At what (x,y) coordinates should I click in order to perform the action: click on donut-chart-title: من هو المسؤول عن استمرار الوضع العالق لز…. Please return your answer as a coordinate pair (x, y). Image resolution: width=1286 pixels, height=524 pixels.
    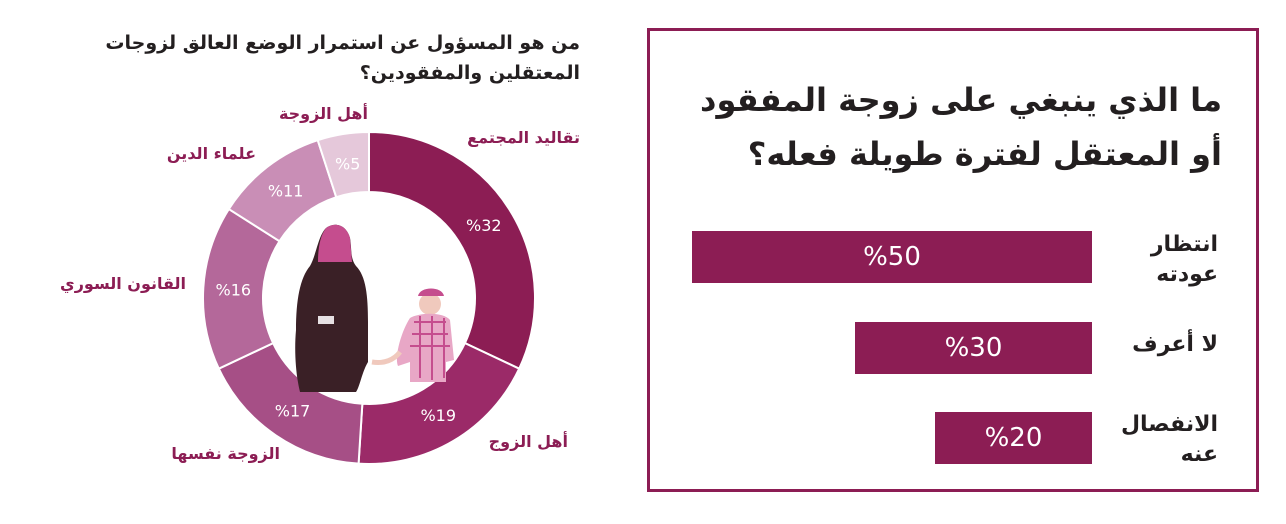
    Looking at the image, I should click on (342, 58).